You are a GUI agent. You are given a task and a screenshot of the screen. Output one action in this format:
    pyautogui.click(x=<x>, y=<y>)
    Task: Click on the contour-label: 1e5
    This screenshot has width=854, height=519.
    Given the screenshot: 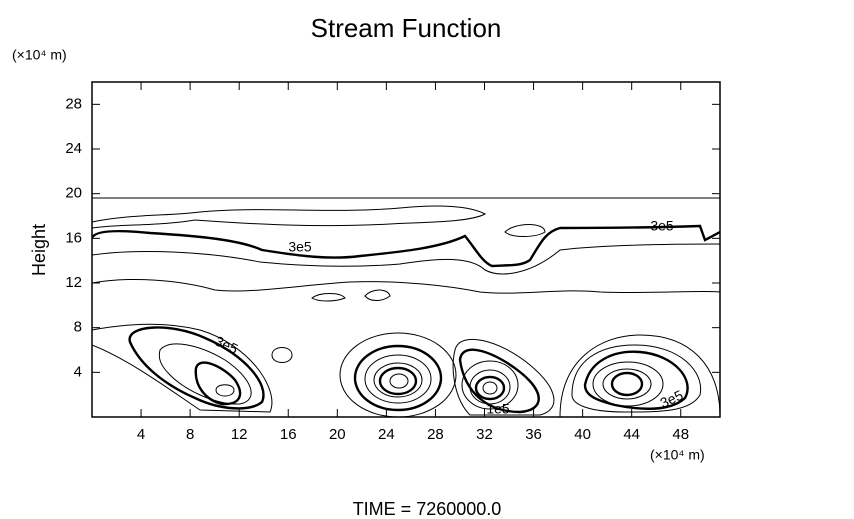 What is the action you would take?
    pyautogui.click(x=498, y=409)
    